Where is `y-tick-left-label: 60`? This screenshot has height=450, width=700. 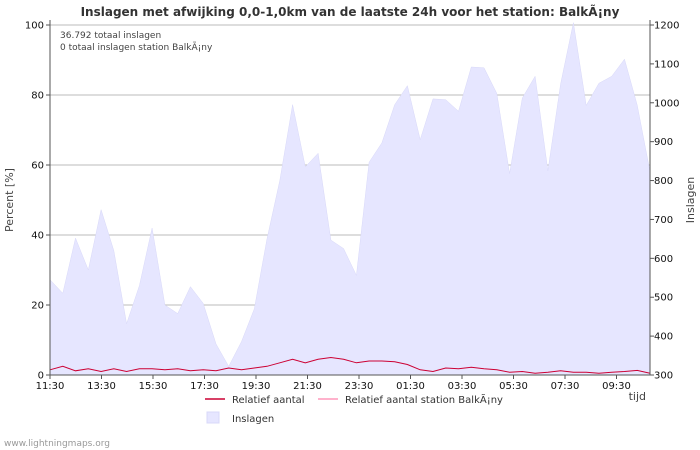 y-tick-left-label: 60 is located at coordinates (37, 166).